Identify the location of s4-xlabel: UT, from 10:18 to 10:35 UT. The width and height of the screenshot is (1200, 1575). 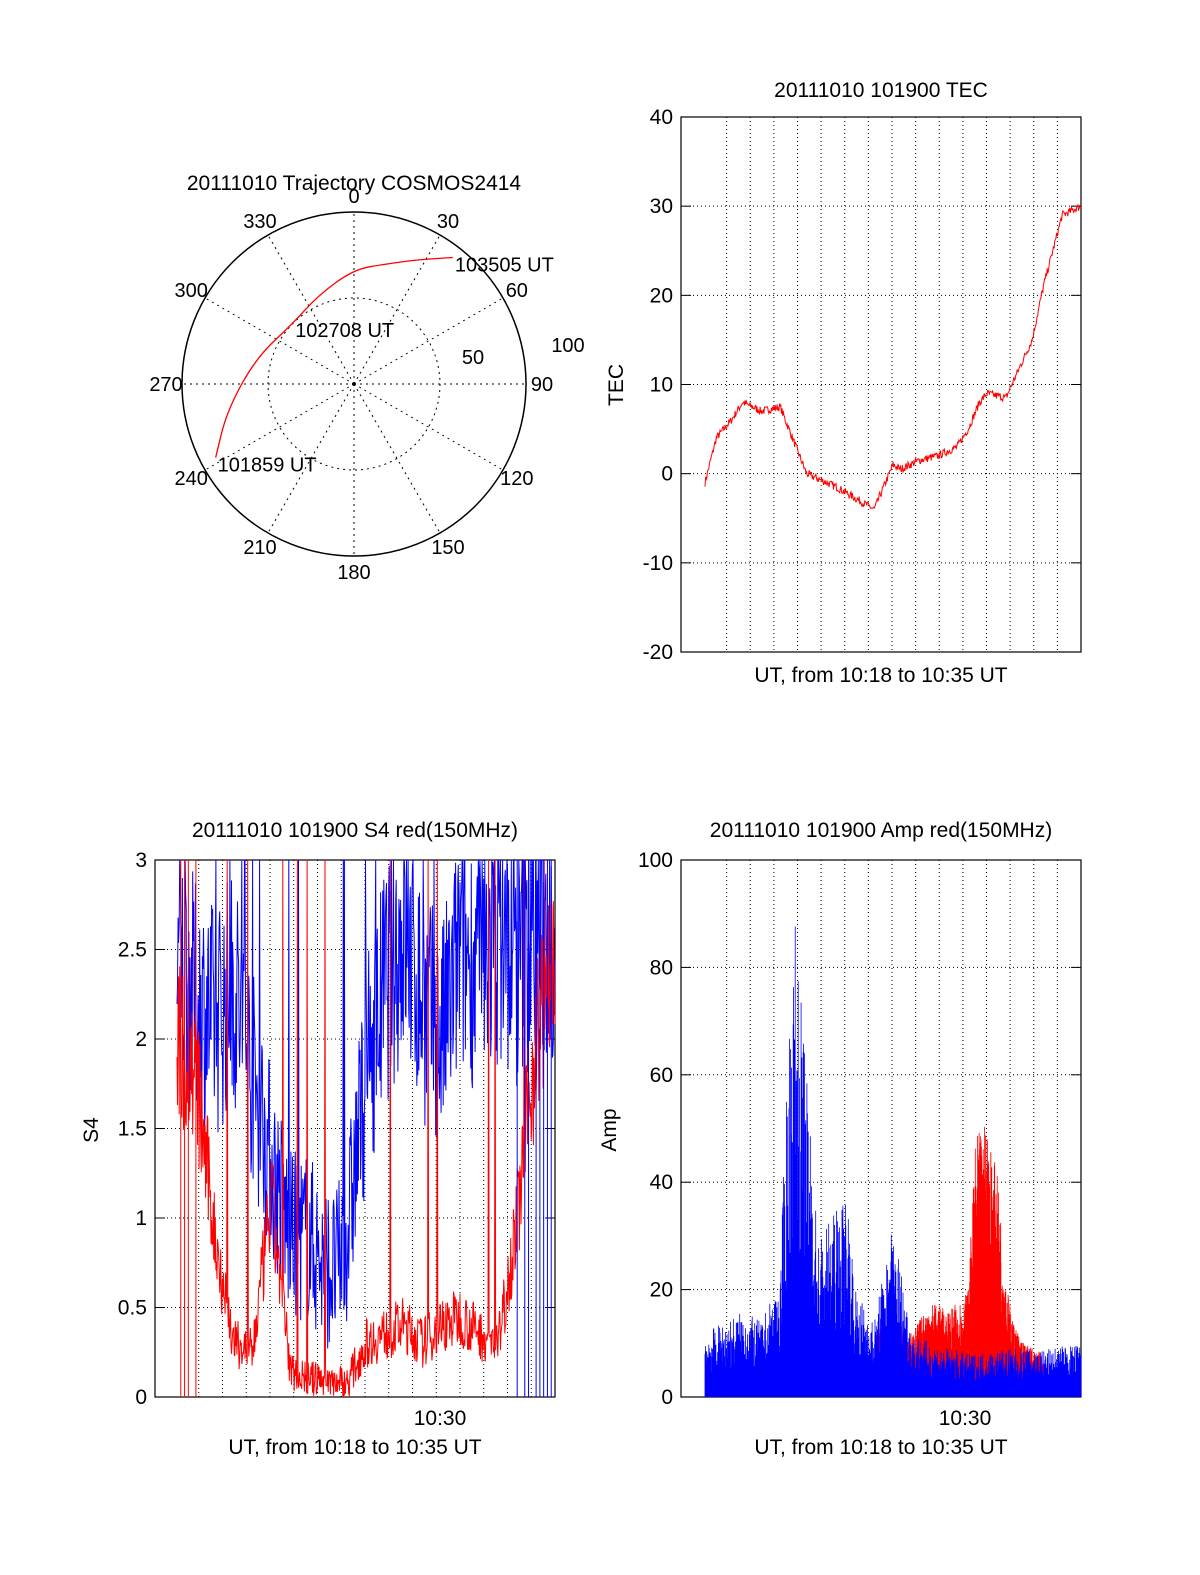
(354, 1447).